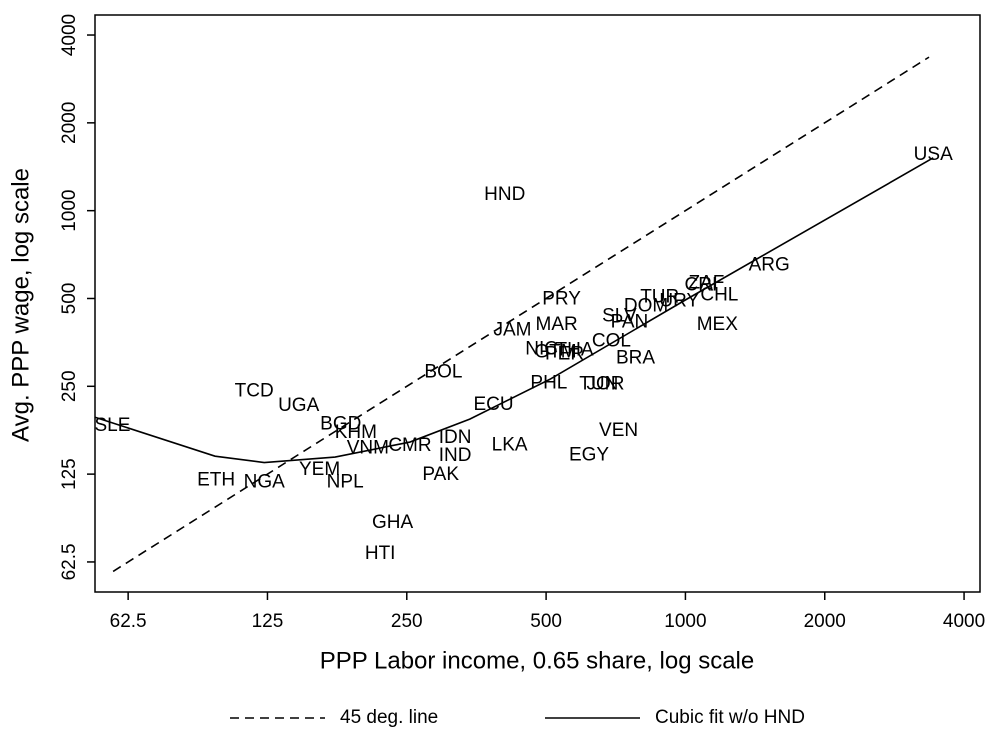  Describe the element at coordinates (440, 474) in the screenshot. I see `point-label: PAK` at that location.